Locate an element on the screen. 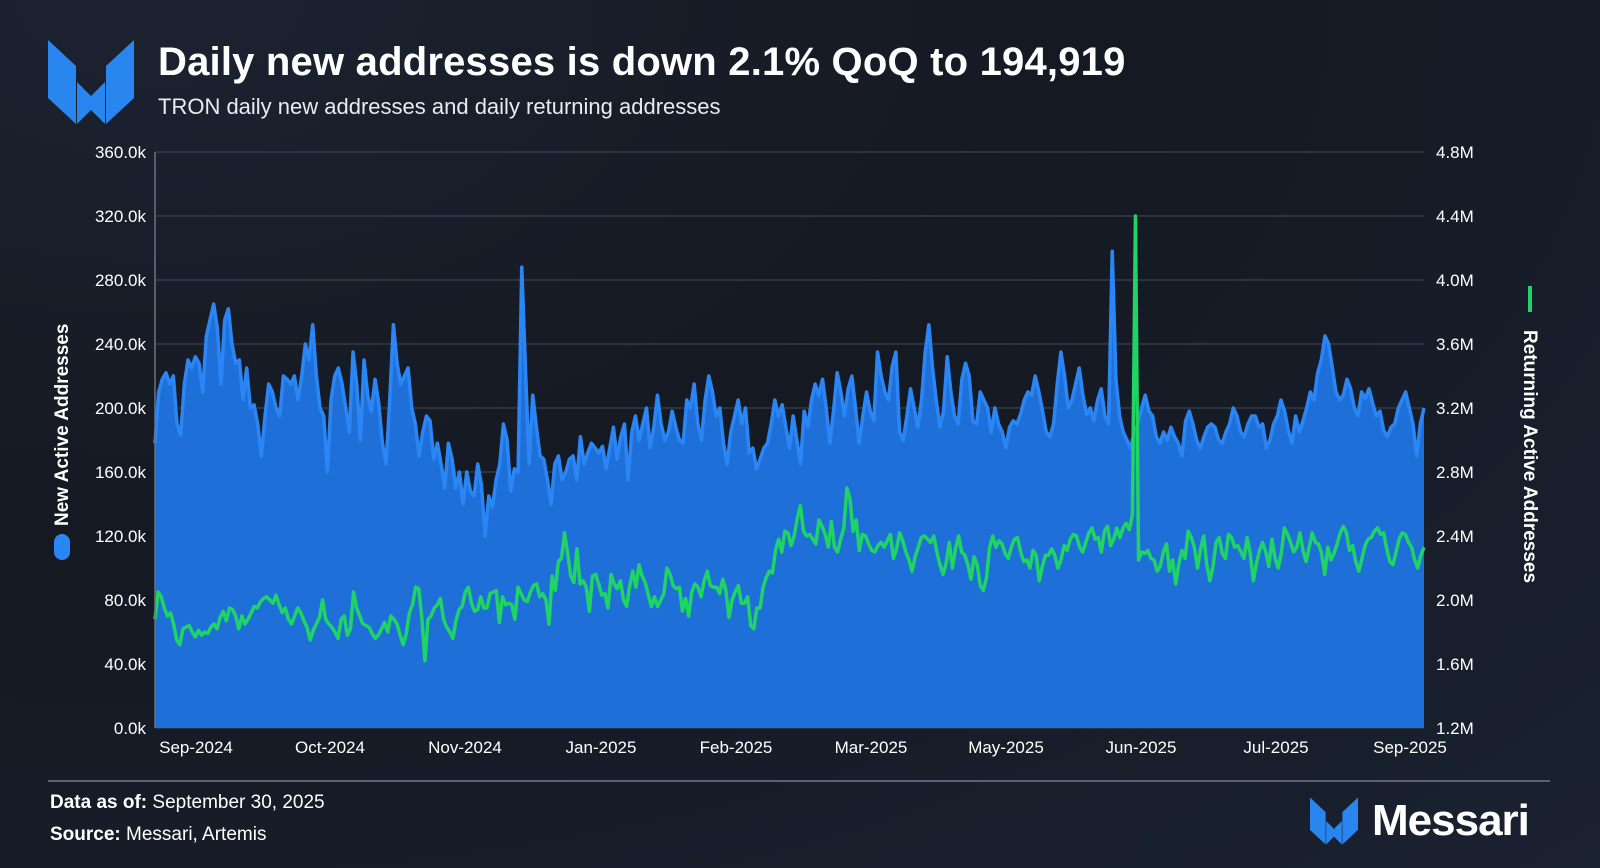 The image size is (1600, 868). y-tick-left-label: 120.0k is located at coordinates (121, 536).